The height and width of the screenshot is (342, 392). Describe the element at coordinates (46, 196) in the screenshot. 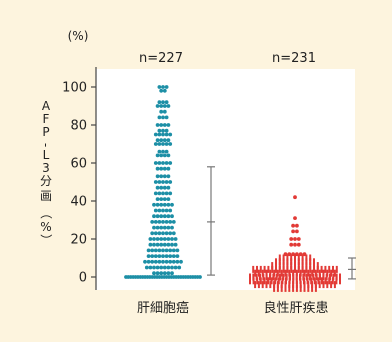

I see `y-axis-label-char: 画` at that location.